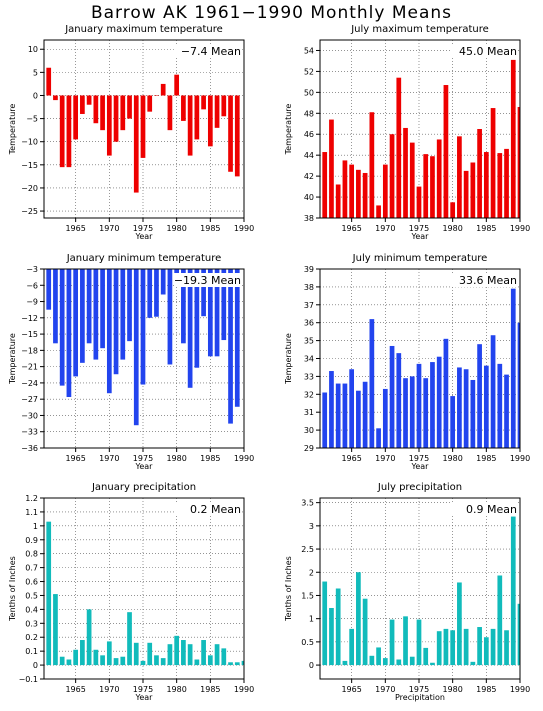 The width and height of the screenshot is (543, 711). What do you see at coordinates (31, 595) in the screenshot?
I see `y-tick-label: 0.5` at bounding box center [31, 595].